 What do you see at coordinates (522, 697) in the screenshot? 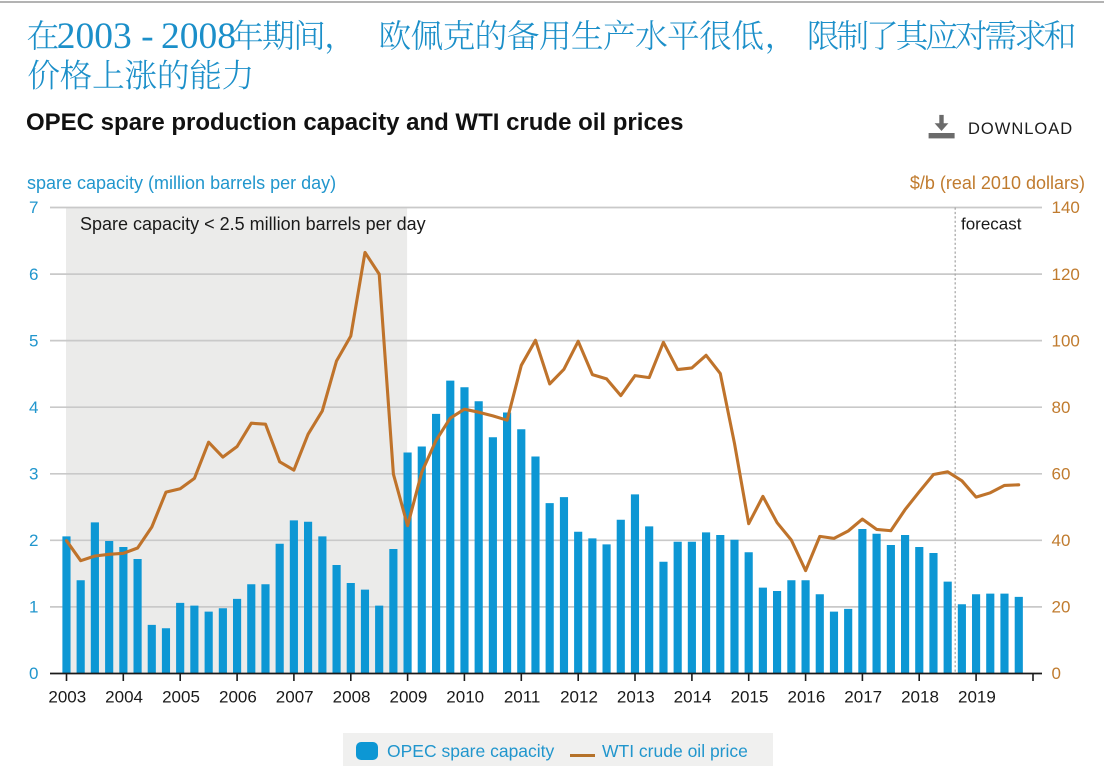
I see `svg-text: 2011` at bounding box center [522, 697].